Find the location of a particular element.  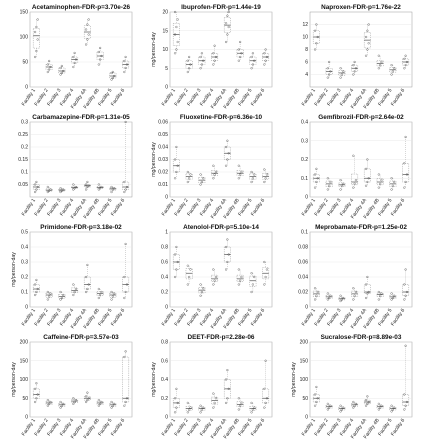

y-tick-label: 200 is located at coordinates (304, 343).